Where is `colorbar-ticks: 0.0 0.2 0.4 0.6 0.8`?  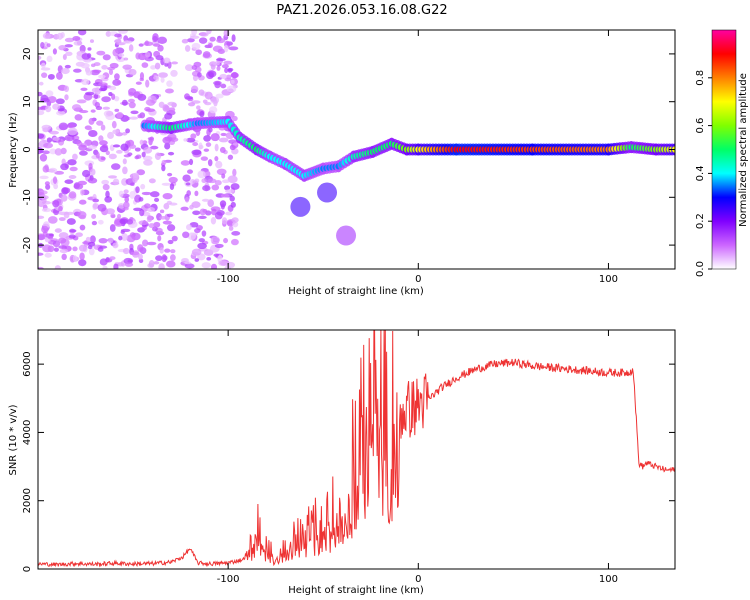 colorbar-ticks: 0.0 0.2 0.4 0.6 0.8 is located at coordinates (703, 173).